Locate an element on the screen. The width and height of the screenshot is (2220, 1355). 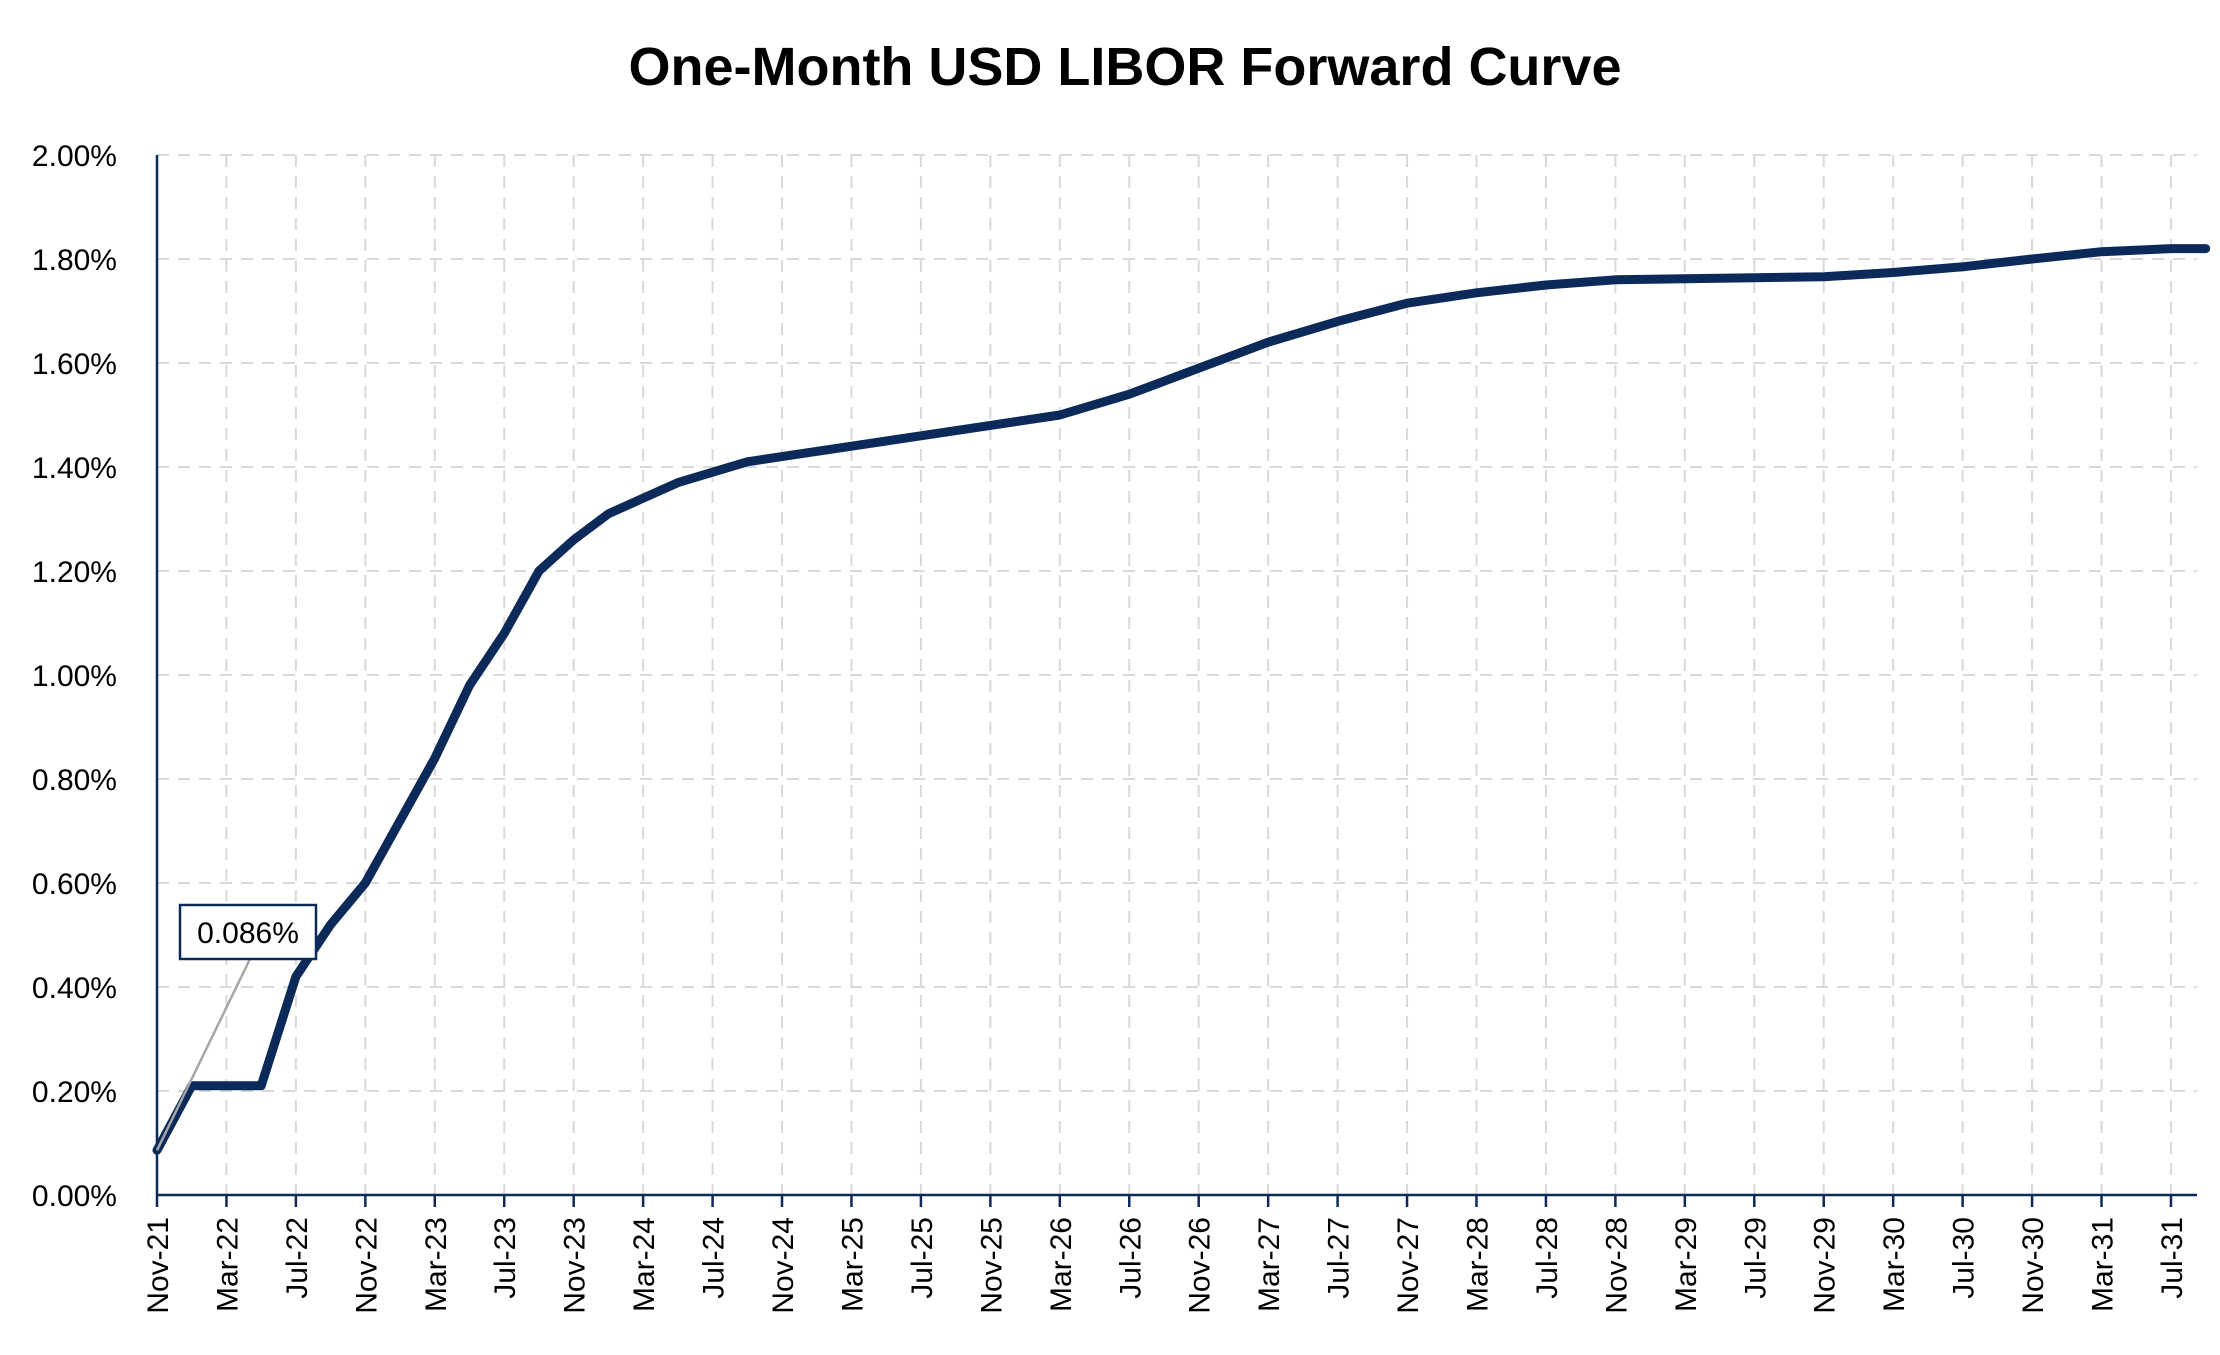
y-tick-label: 1.00% is located at coordinates (74, 676).